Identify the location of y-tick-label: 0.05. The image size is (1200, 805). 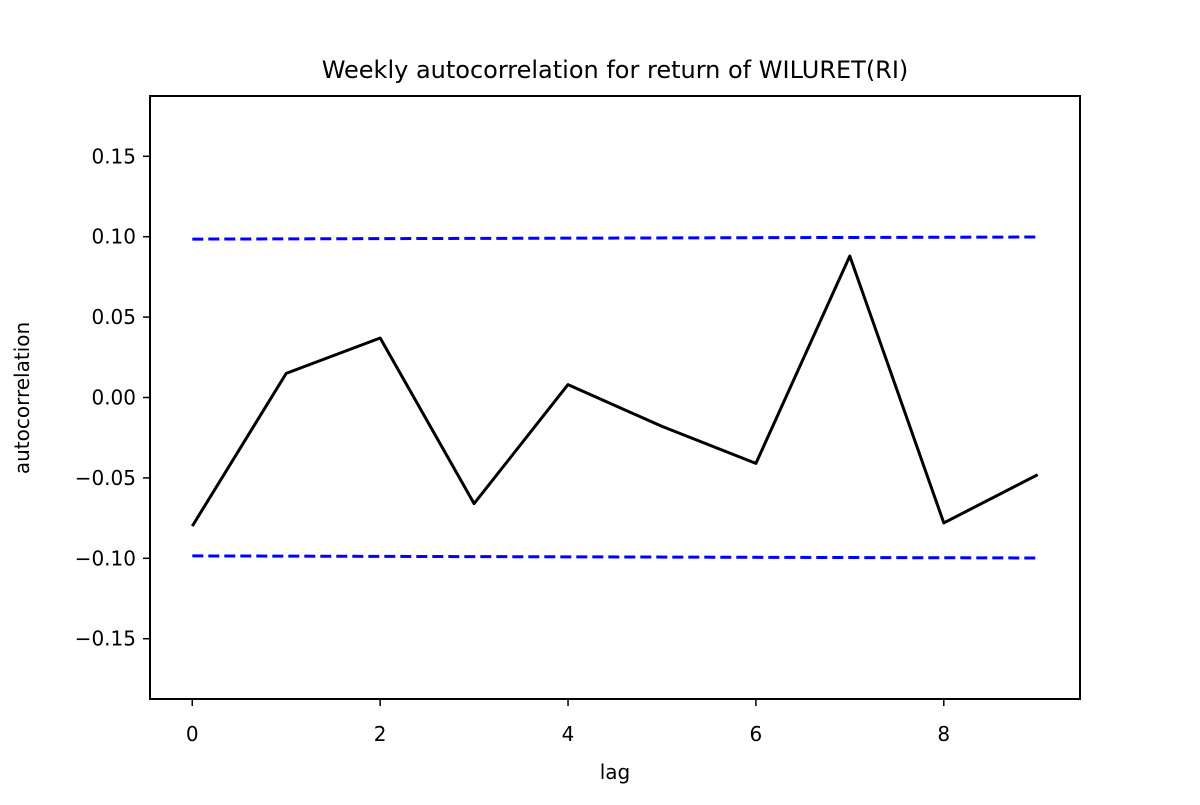
(113, 317).